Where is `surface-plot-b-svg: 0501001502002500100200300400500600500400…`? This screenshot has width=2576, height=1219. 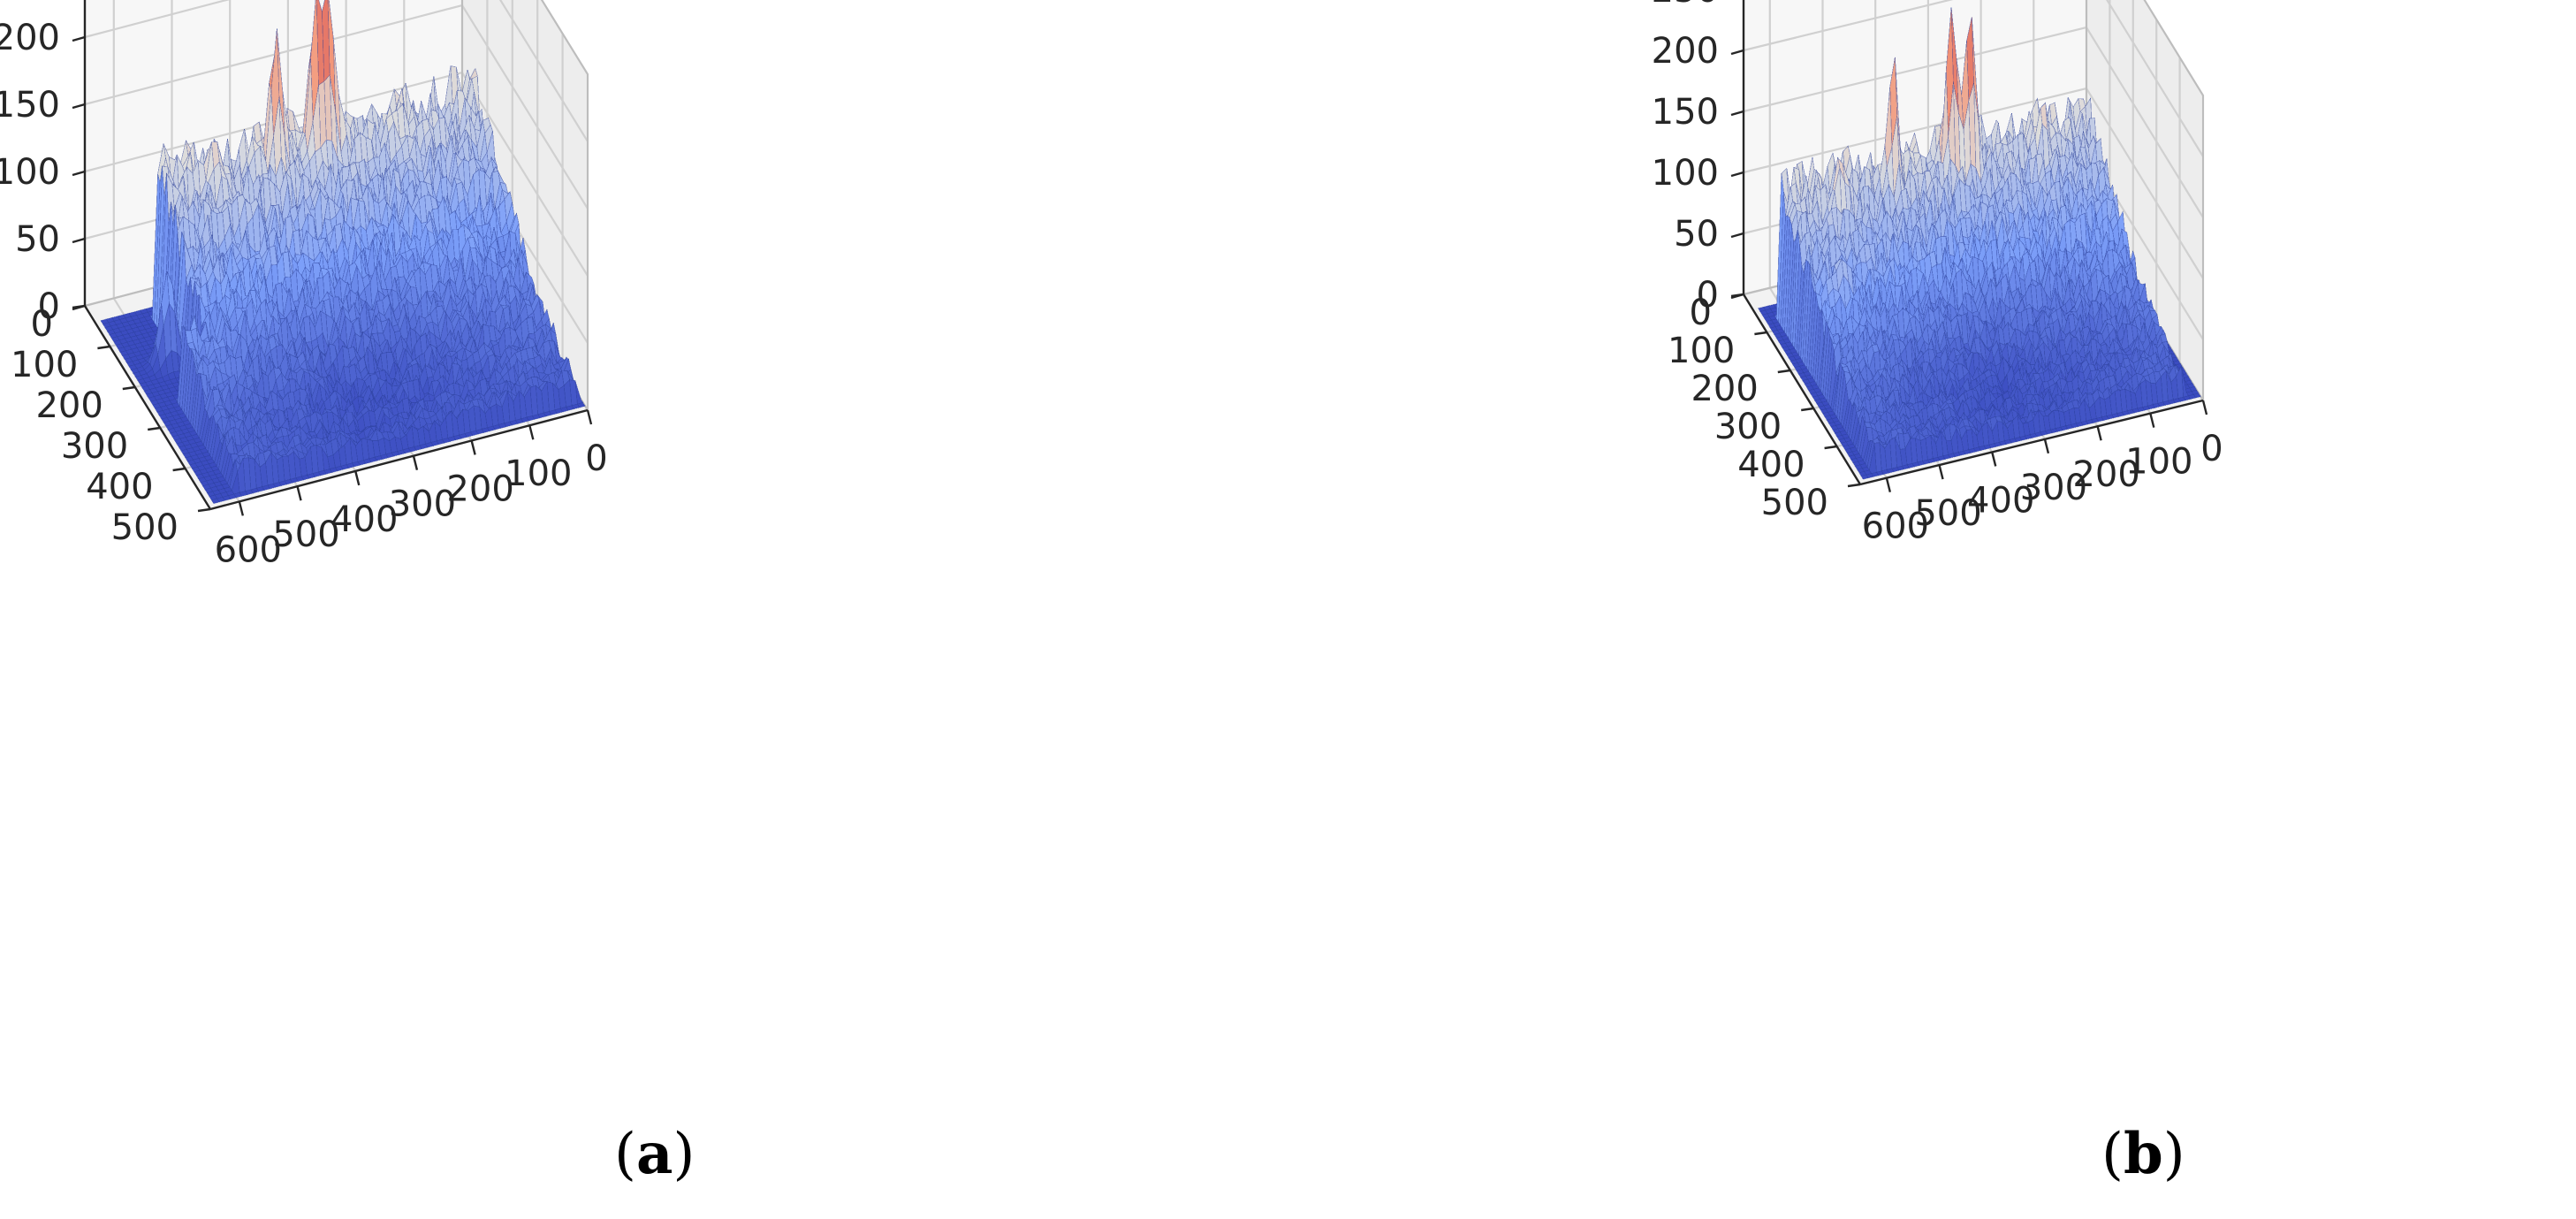 surface-plot-b-svg: 0501001502002500100200300400500600500400… is located at coordinates (1937, 273).